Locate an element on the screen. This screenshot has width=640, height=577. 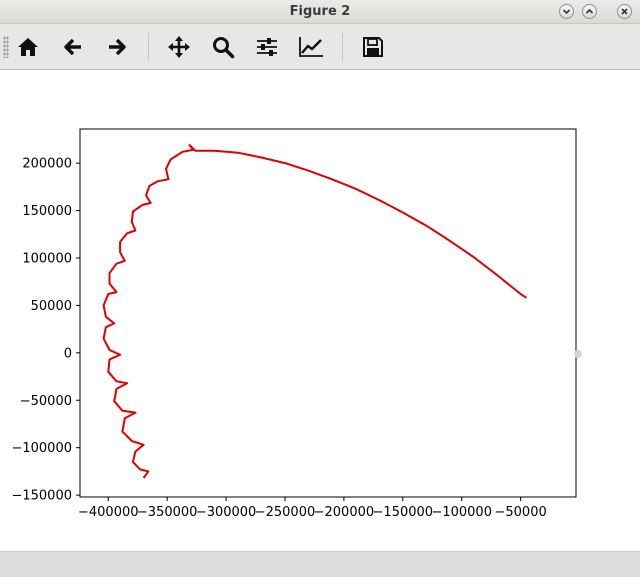
x-tick-label: −250000 is located at coordinates (285, 512).